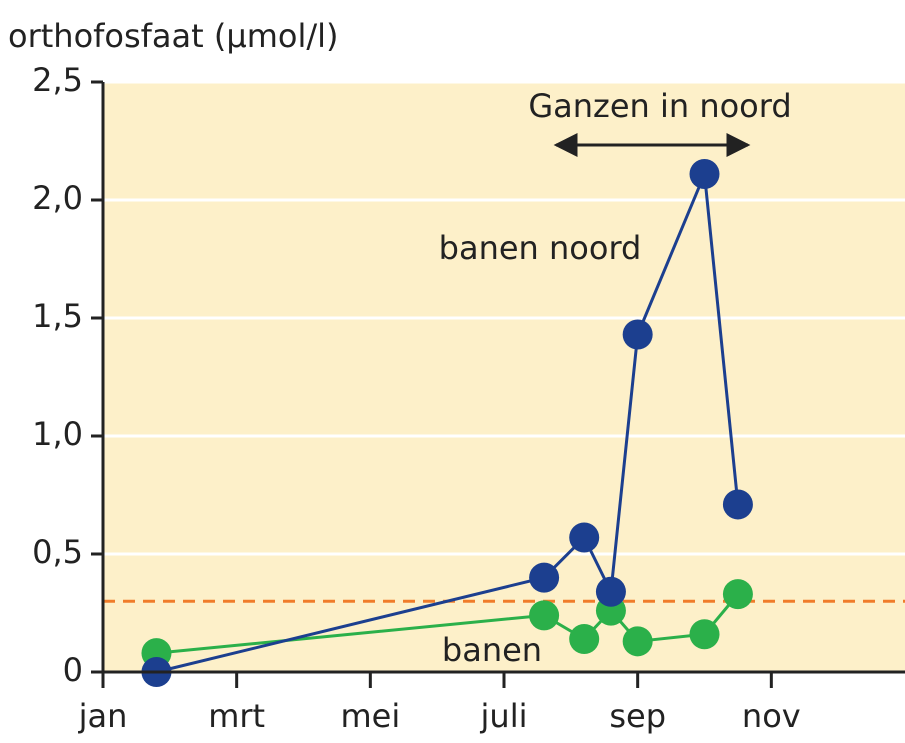 This screenshot has width=905, height=743. Describe the element at coordinates (73, 670) in the screenshot. I see `y-tick-label: 0` at that location.